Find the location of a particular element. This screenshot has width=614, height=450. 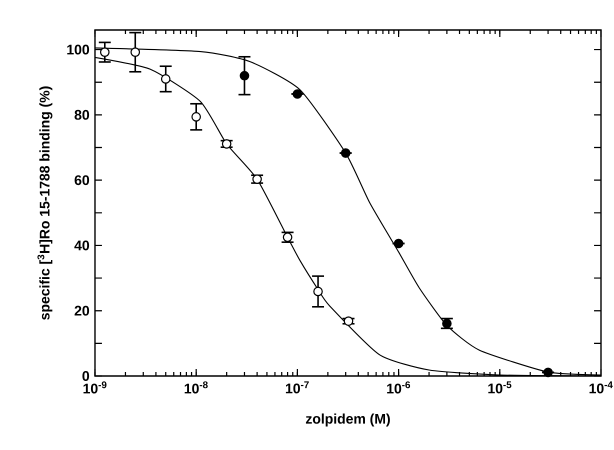

x-axis-title: zolpidem (M) is located at coordinates (348, 419).